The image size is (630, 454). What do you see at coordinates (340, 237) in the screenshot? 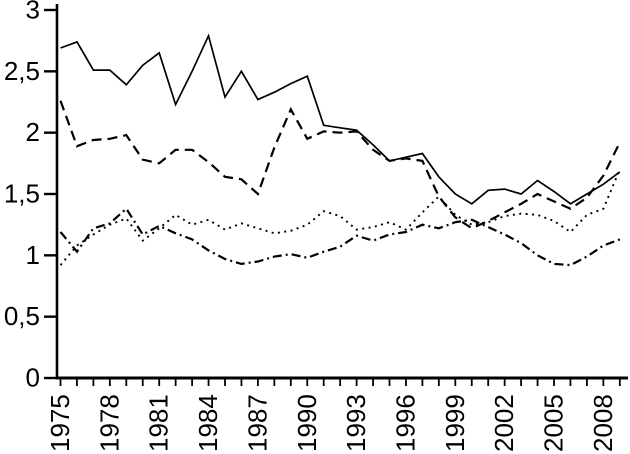
I see `series-dash-dot` at bounding box center [340, 237].